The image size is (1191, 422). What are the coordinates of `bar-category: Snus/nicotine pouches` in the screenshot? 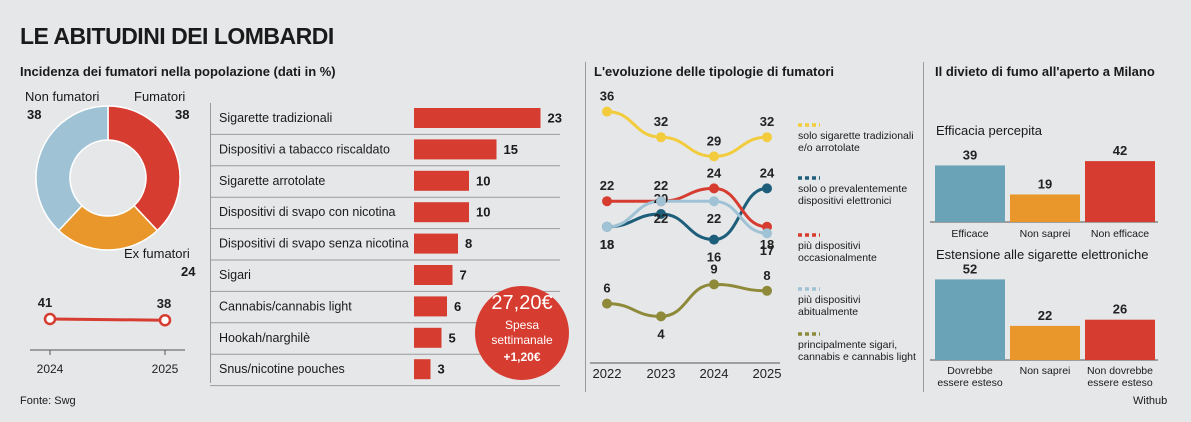 It's located at (282, 369).